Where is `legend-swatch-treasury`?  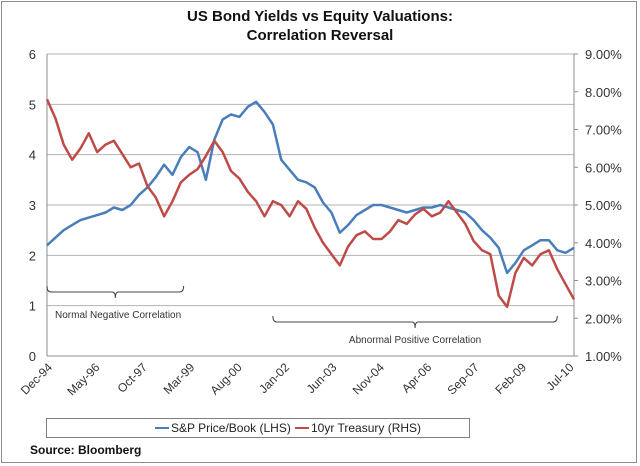
legend-swatch-treasury is located at coordinates (302, 428).